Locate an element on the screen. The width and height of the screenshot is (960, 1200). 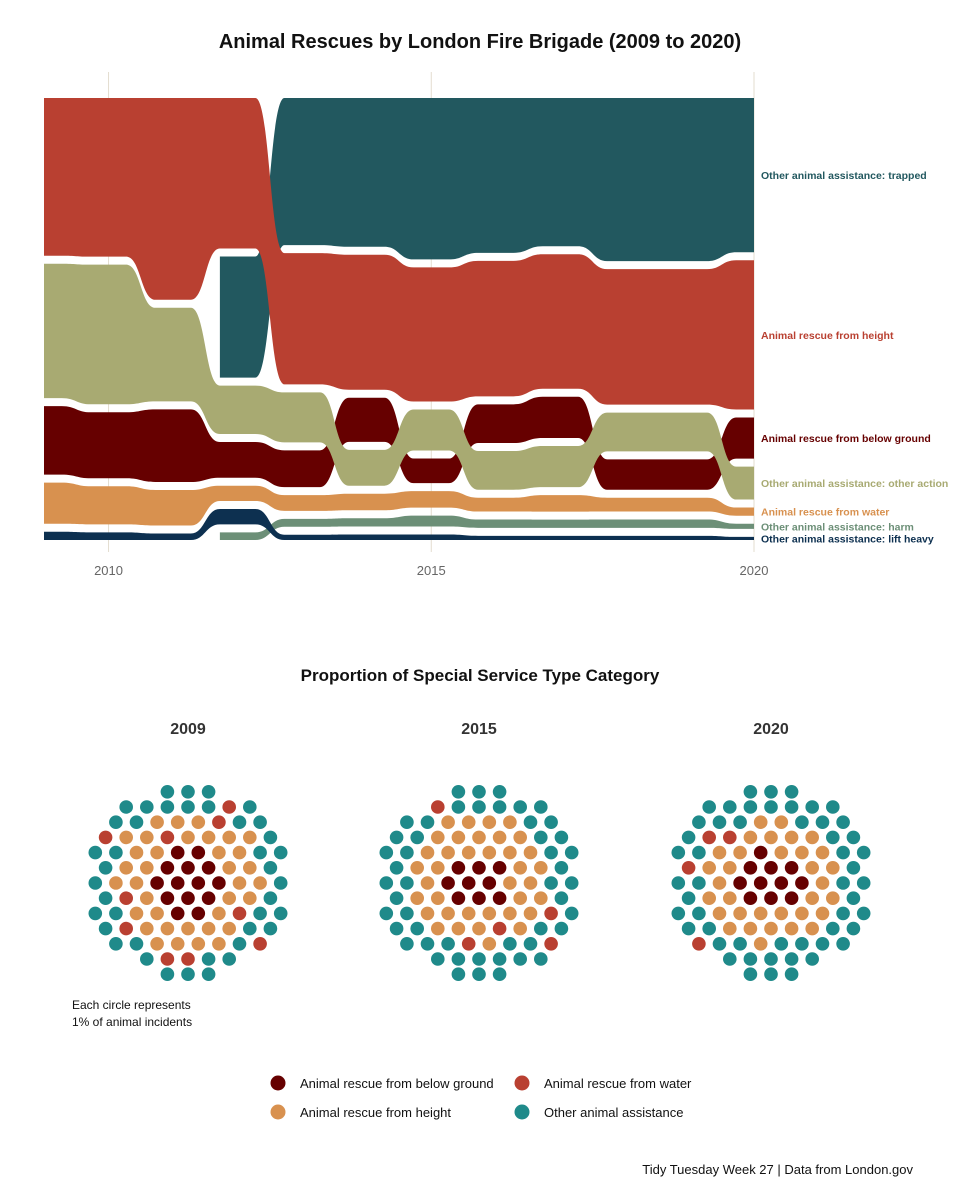
dot-panel-2020: 2020 is located at coordinates (771, 851).